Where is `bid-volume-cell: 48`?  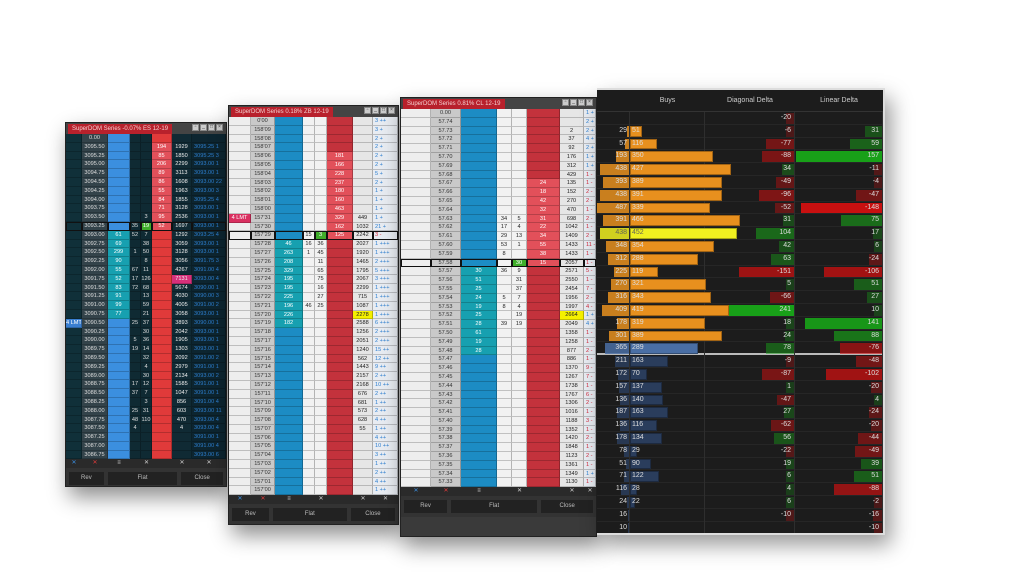
bid-volume-cell: 48 is located at coordinates (135, 420).